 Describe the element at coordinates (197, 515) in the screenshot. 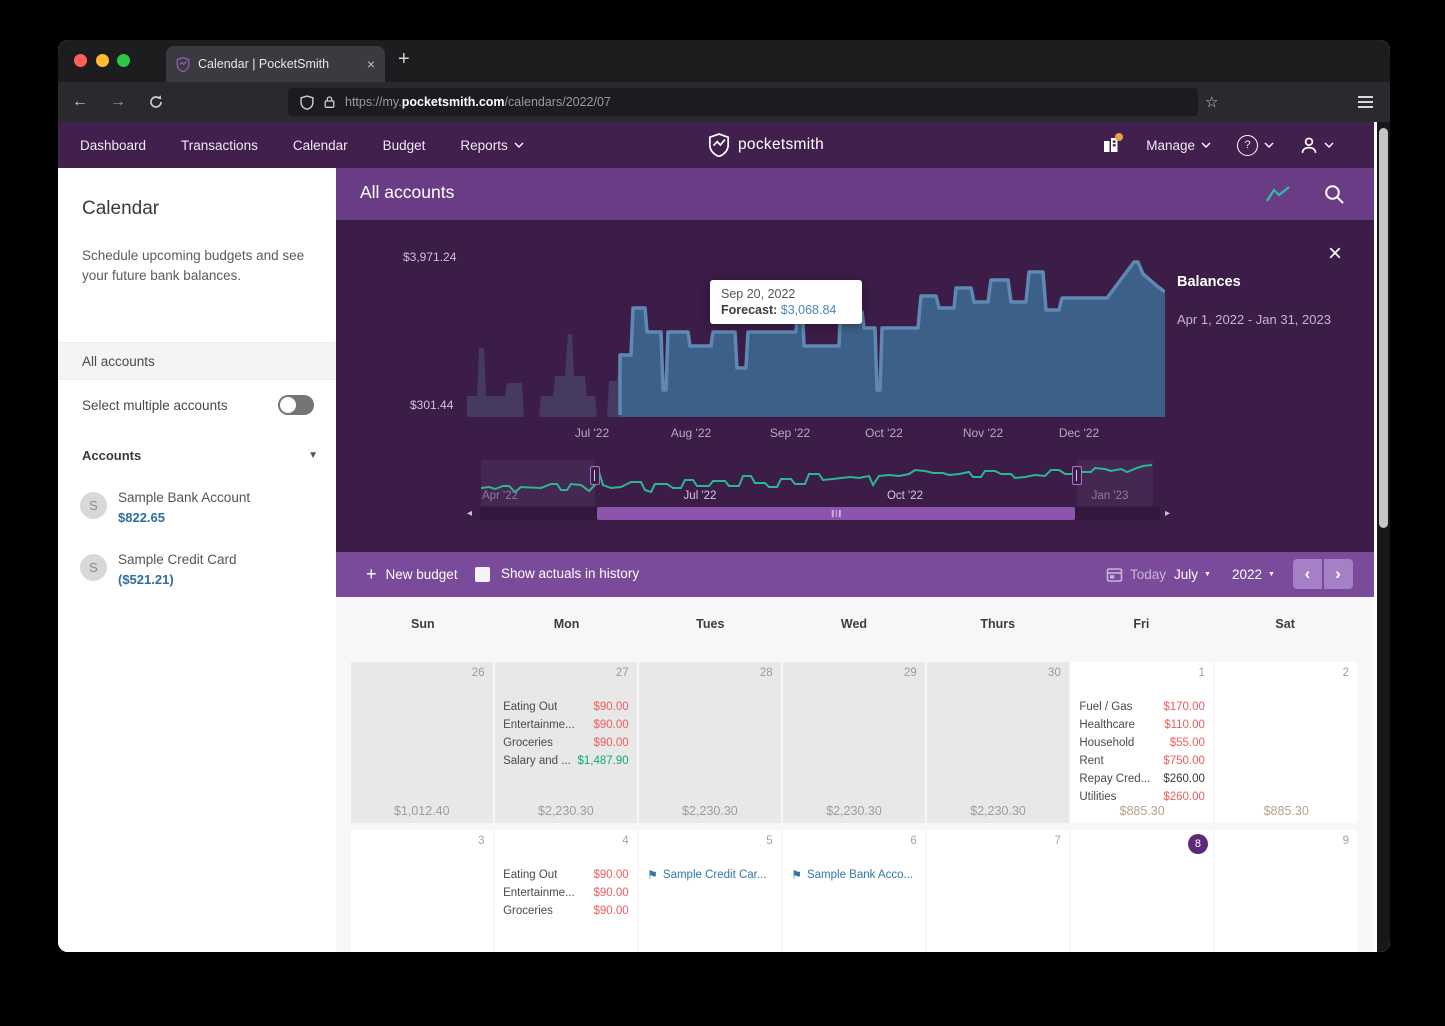

I see `account-list-item: S Sample Bank Account $822.65` at that location.